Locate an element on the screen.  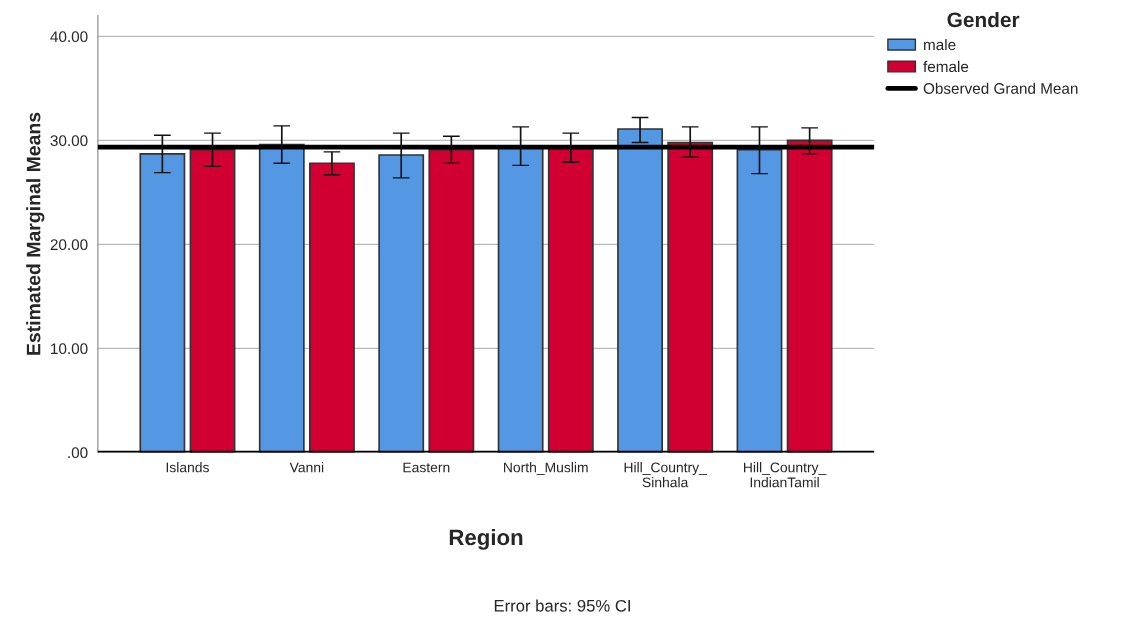
y-tick-label: 40.00 is located at coordinates (69, 37).